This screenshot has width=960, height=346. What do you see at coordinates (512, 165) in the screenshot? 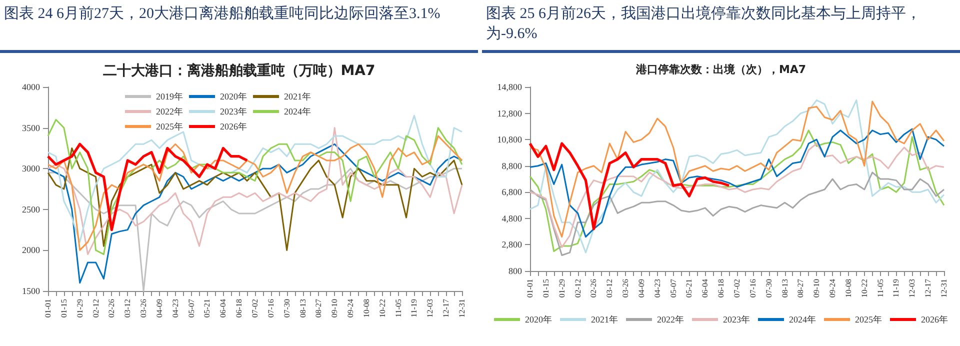
I see `y-tick-label: 8,800` at bounding box center [512, 165].